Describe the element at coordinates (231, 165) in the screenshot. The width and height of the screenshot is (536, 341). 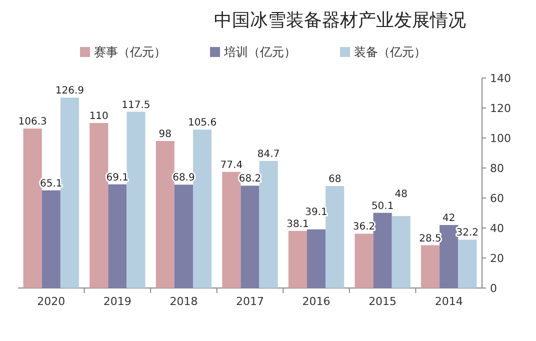
I see `data-label: 77.4` at that location.